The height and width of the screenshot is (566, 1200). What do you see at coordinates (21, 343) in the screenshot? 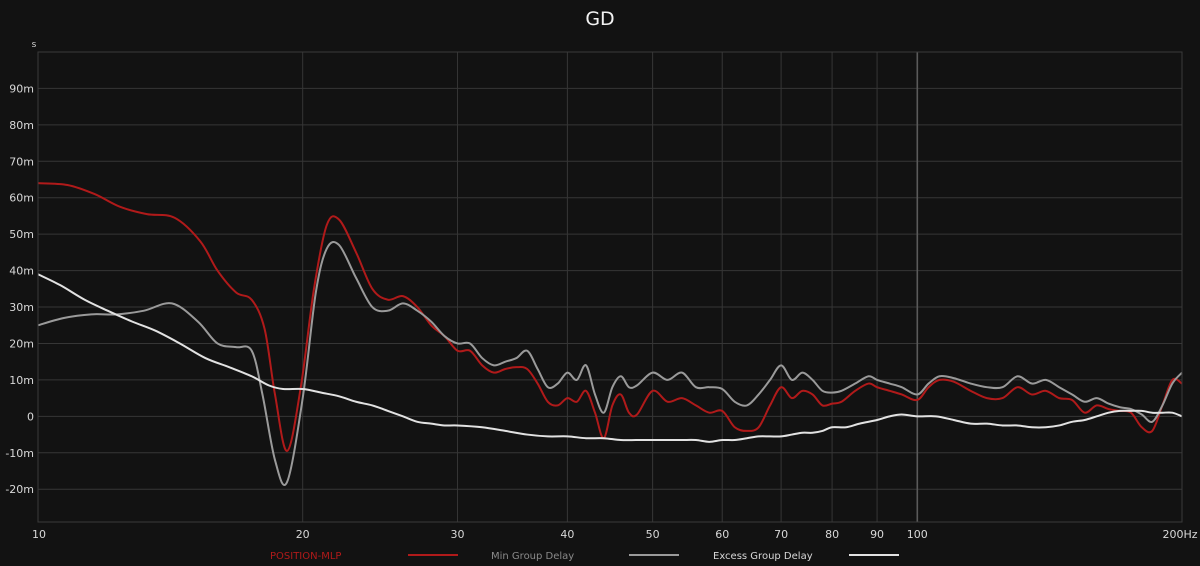
I see `y-tick-label: 20m` at bounding box center [21, 343].